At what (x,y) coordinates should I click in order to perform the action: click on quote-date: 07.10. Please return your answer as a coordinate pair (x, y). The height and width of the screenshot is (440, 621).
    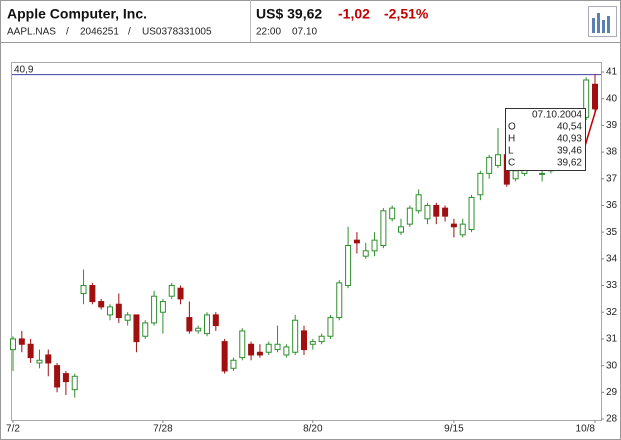
    Looking at the image, I should click on (304, 32).